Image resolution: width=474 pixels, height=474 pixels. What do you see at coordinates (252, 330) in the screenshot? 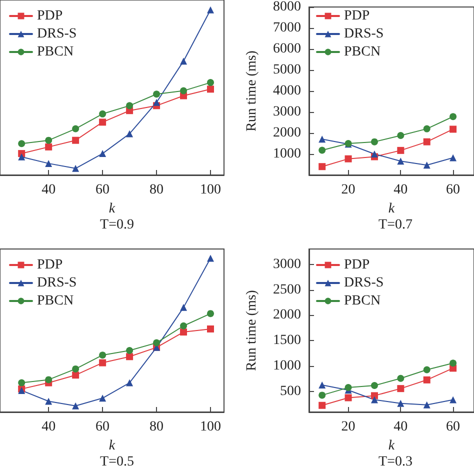
I see `y-axis-title: Run time (ms)` at bounding box center [252, 330].